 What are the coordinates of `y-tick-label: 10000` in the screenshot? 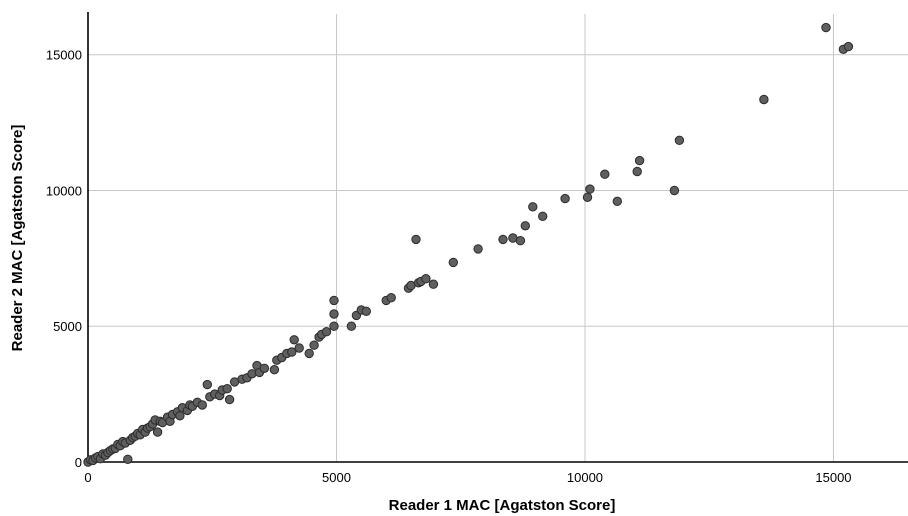 It's located at (64, 190).